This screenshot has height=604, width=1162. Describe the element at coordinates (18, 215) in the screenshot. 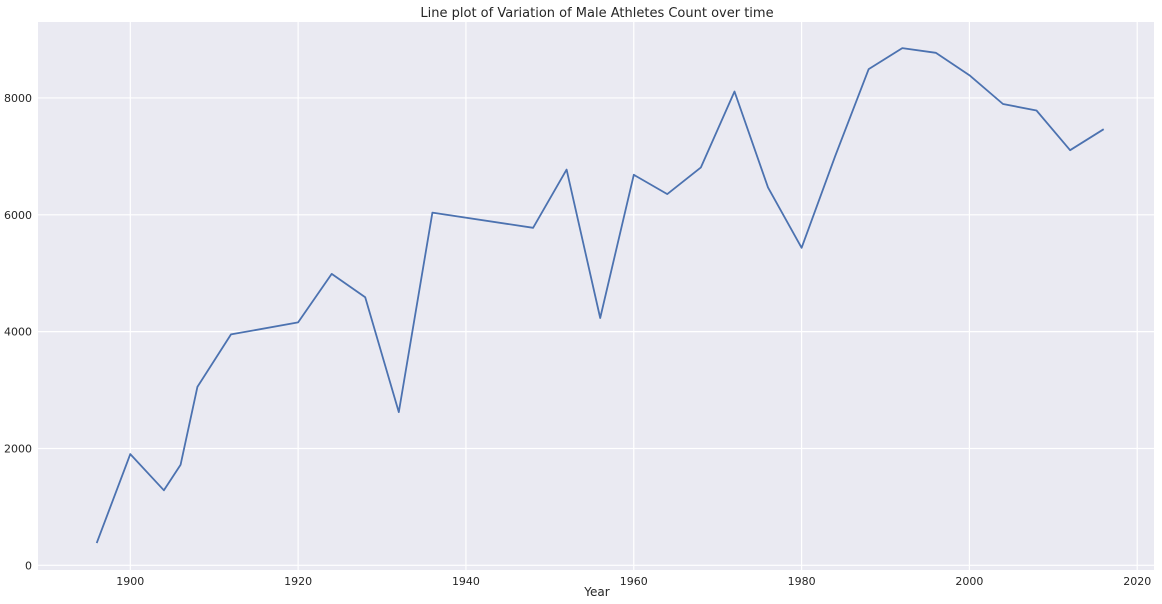

I see `y-tick-label: 6000` at that location.